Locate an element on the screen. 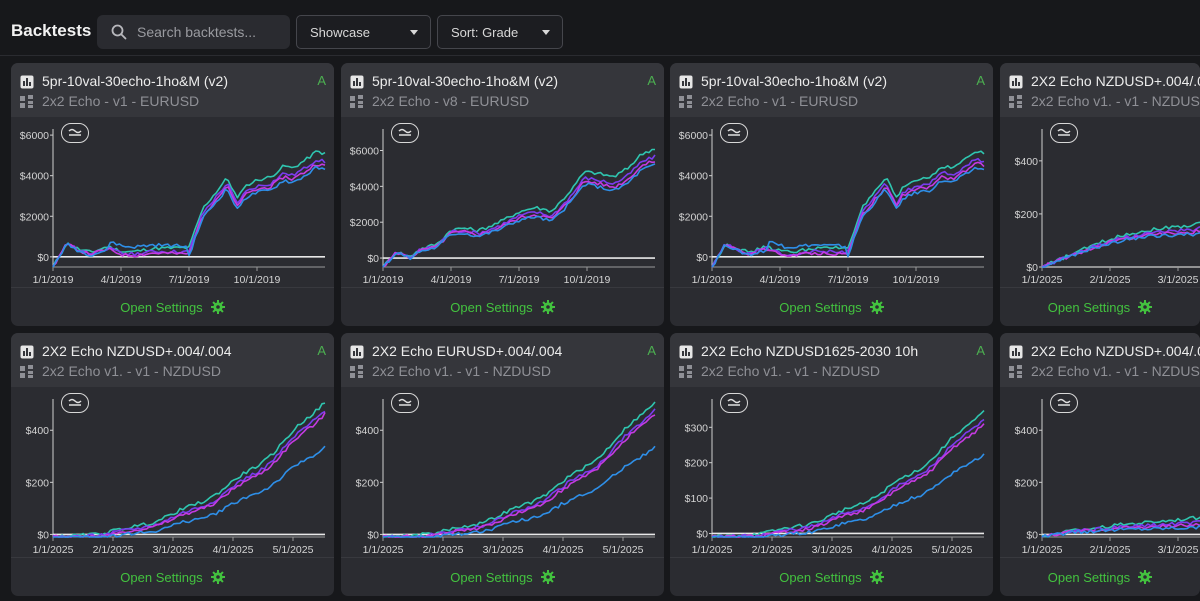  equity-chart: $400 $200 $01/1/2025 2/1/2025 3/1/2025 is located at coordinates (1107, 207).